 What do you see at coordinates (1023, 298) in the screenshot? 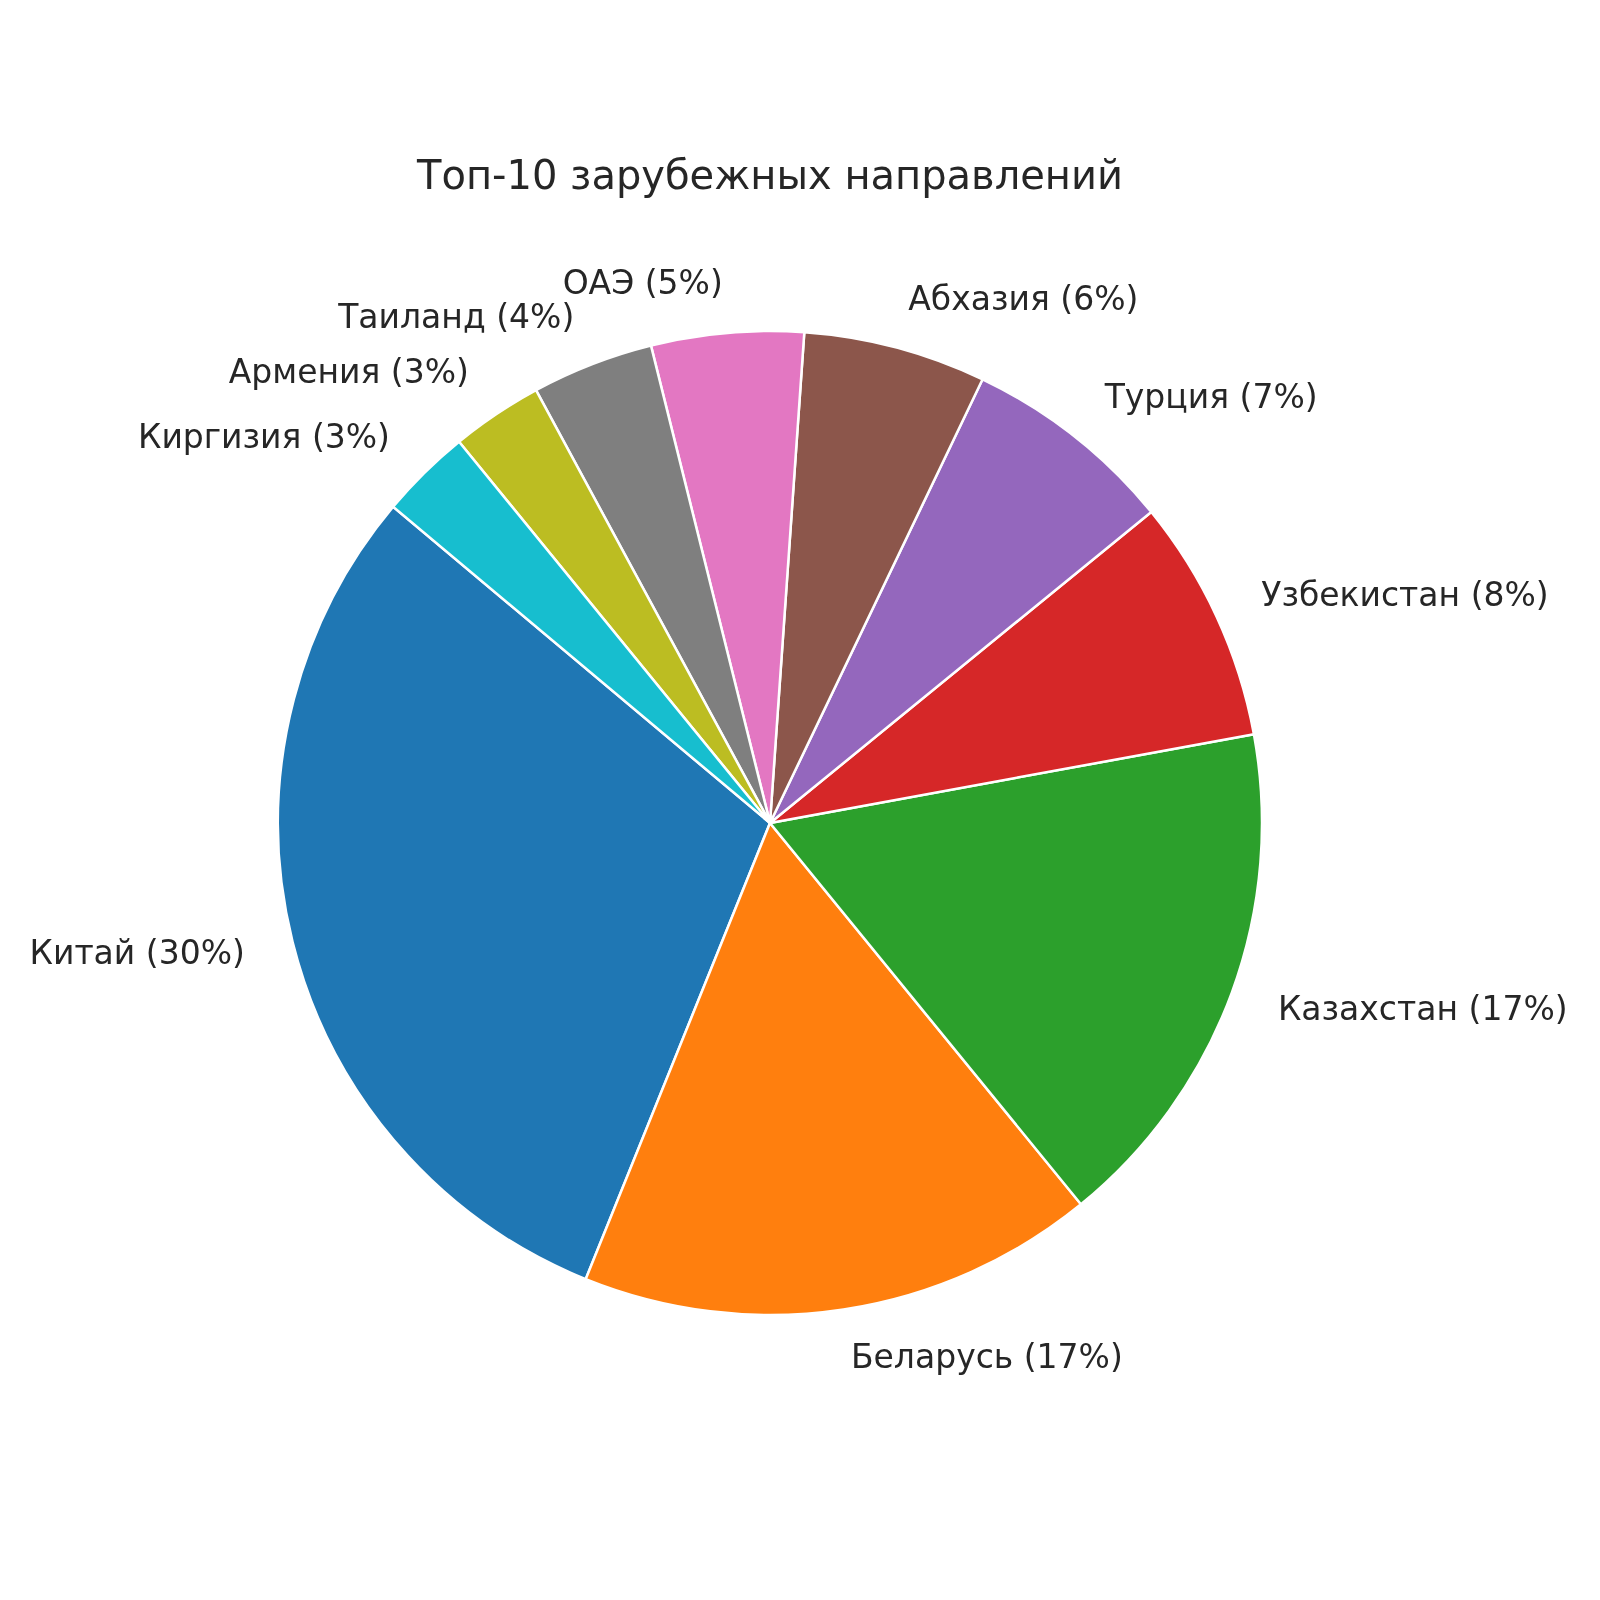
I see `slice-label: Абхазия (6%)` at bounding box center [1023, 298].